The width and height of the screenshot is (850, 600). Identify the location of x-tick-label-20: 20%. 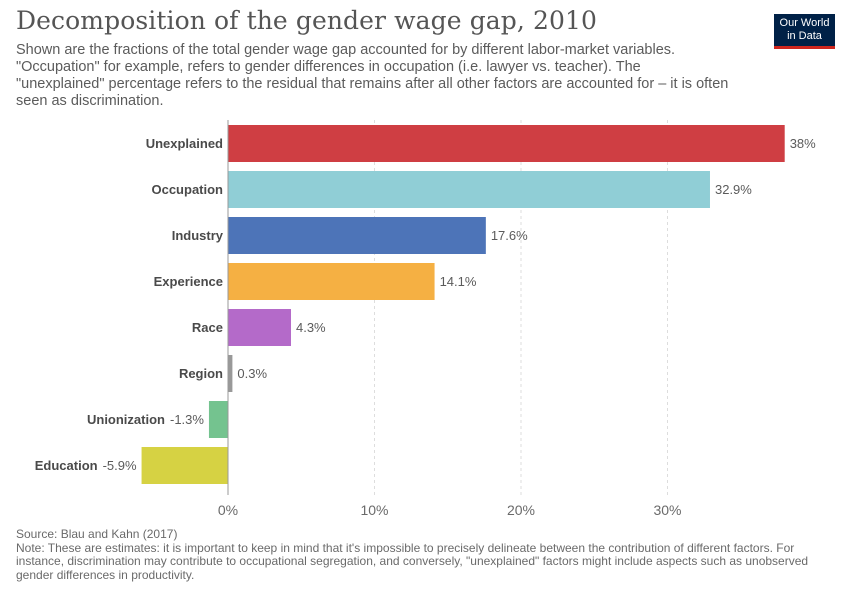
(521, 510).